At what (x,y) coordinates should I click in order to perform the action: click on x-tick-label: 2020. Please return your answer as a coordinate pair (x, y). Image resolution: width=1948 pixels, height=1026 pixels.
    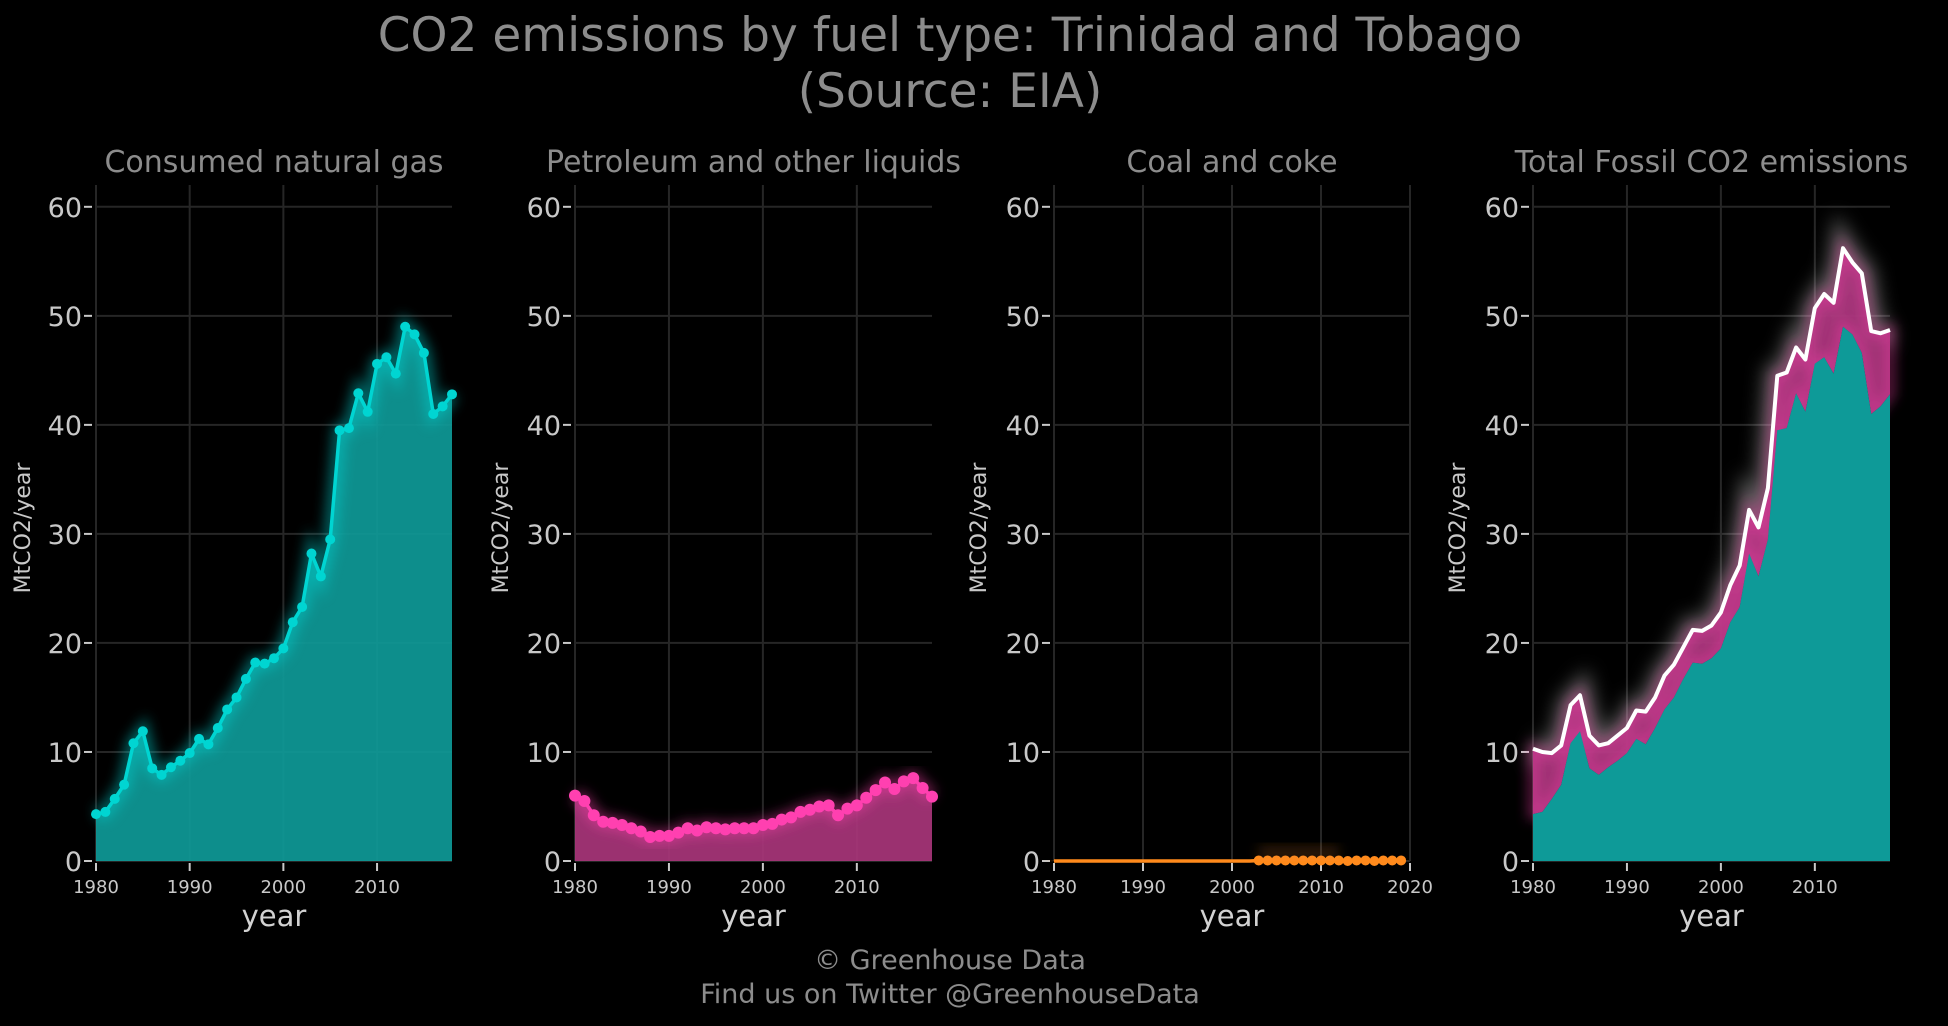
    Looking at the image, I should click on (1410, 887).